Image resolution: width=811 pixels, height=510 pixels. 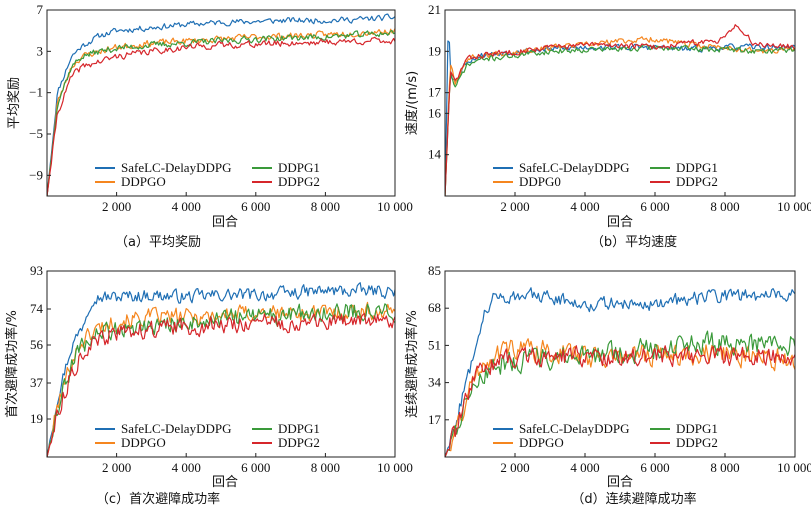 What do you see at coordinates (40, 9) in the screenshot?
I see `y-tick-label: 7` at bounding box center [40, 9].